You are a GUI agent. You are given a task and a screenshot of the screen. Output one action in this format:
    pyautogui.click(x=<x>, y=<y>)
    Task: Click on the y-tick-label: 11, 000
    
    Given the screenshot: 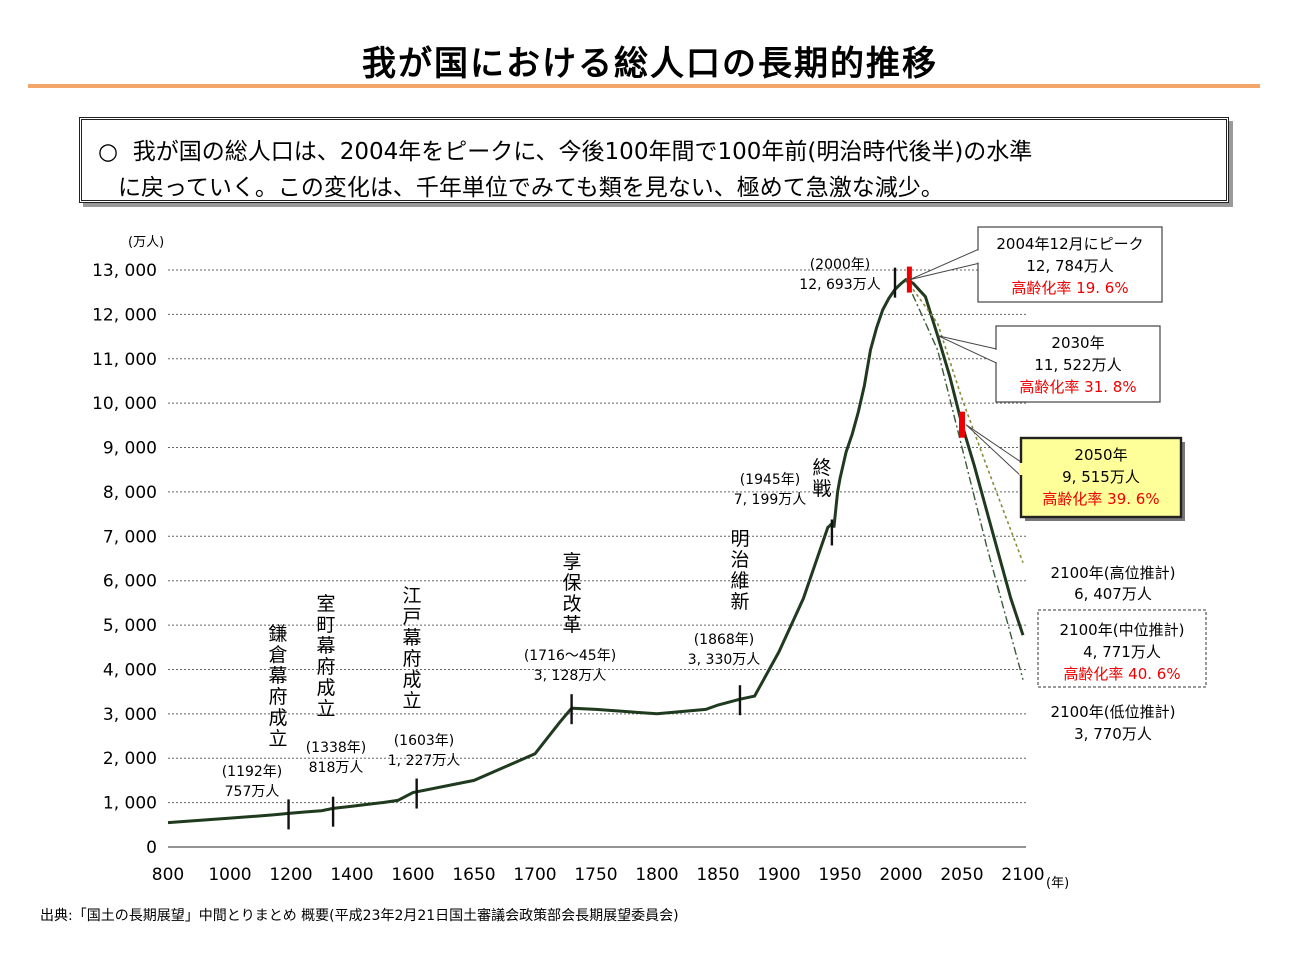 What is the action you would take?
    pyautogui.click(x=124, y=360)
    